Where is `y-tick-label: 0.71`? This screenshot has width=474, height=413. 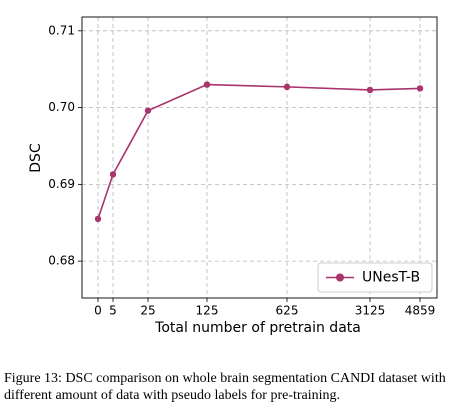 y-tick-label: 0.71 is located at coordinates (61, 30).